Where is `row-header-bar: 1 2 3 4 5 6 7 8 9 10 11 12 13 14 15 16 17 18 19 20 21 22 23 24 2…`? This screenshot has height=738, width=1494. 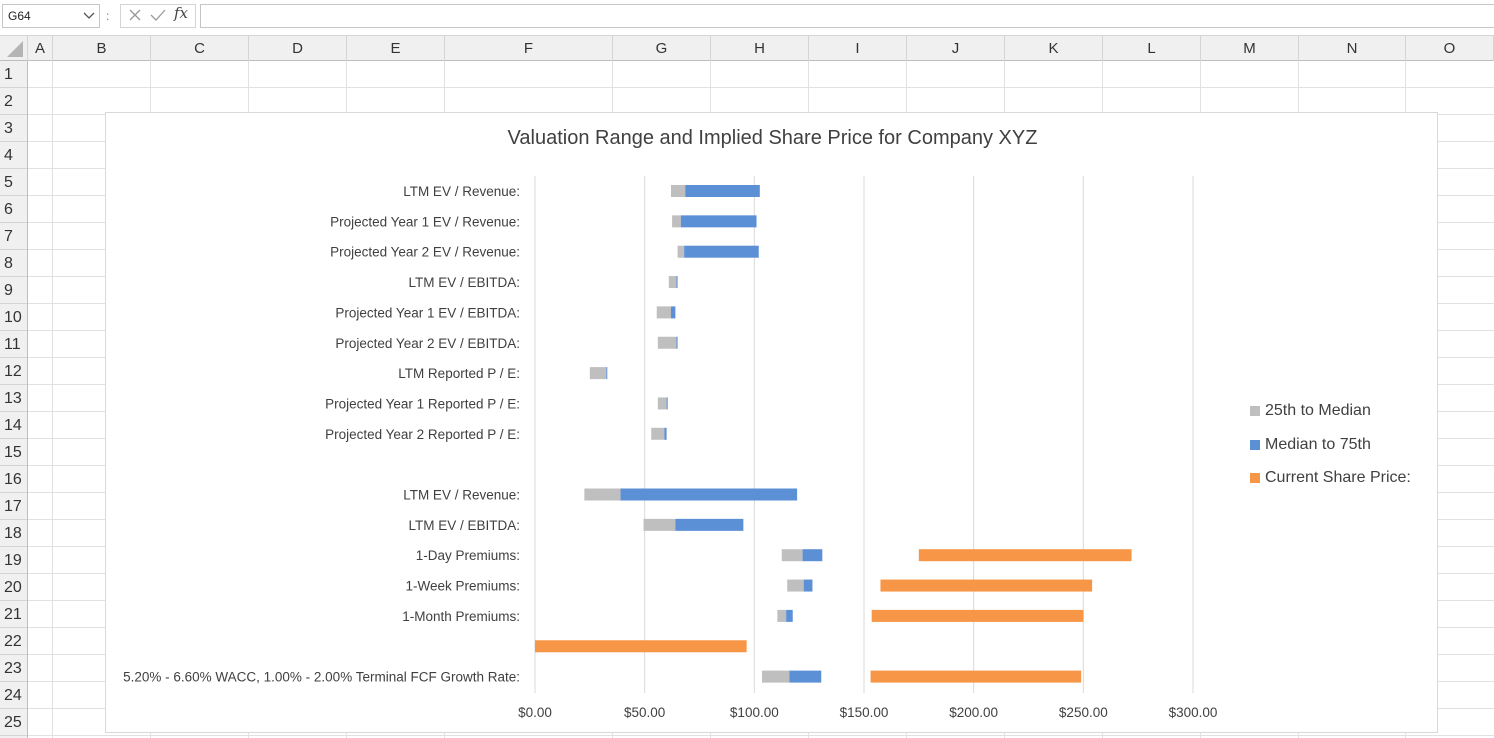
row-header-bar: 1 2 3 4 5 6 7 8 9 10 11 12 13 14 15 16 17 18 19 20 21 22 23 24 2… is located at coordinates (14, 399).